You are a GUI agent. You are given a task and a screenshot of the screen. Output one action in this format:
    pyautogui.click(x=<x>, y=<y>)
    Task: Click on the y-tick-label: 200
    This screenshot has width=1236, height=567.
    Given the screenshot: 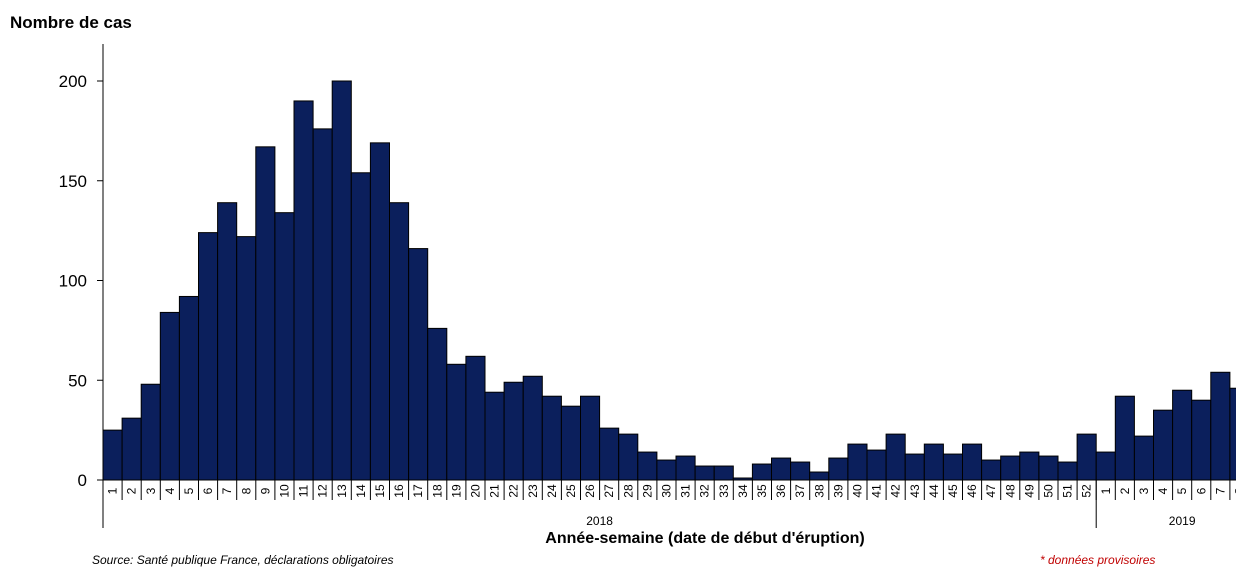 What is the action you would take?
    pyautogui.click(x=73, y=81)
    